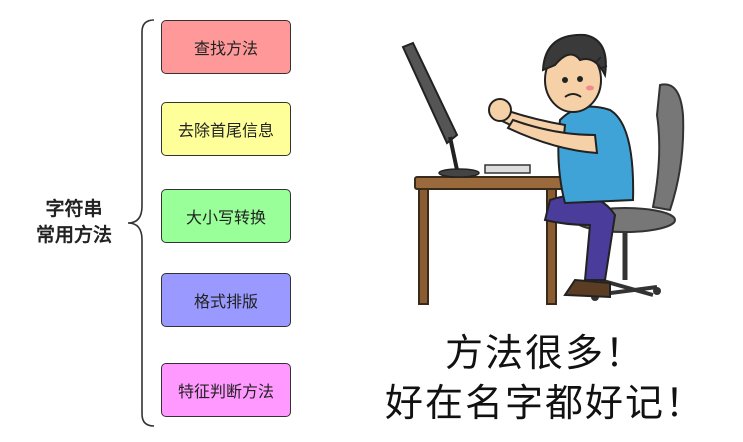  What do you see at coordinates (440, 109) in the screenshot?
I see `monitor` at bounding box center [440, 109].